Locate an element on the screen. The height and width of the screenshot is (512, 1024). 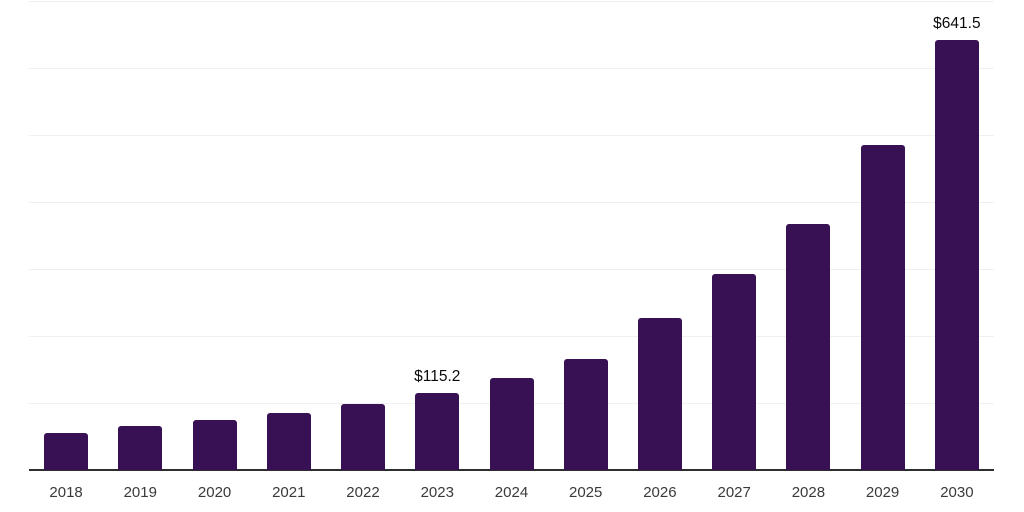
x-tick-label-2030: 2030 is located at coordinates (957, 492).